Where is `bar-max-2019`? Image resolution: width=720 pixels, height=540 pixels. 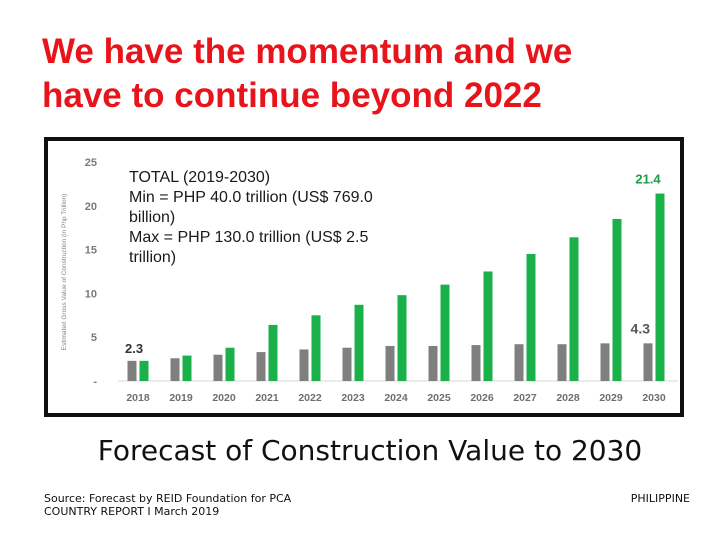 bar-max-2019 is located at coordinates (187, 368).